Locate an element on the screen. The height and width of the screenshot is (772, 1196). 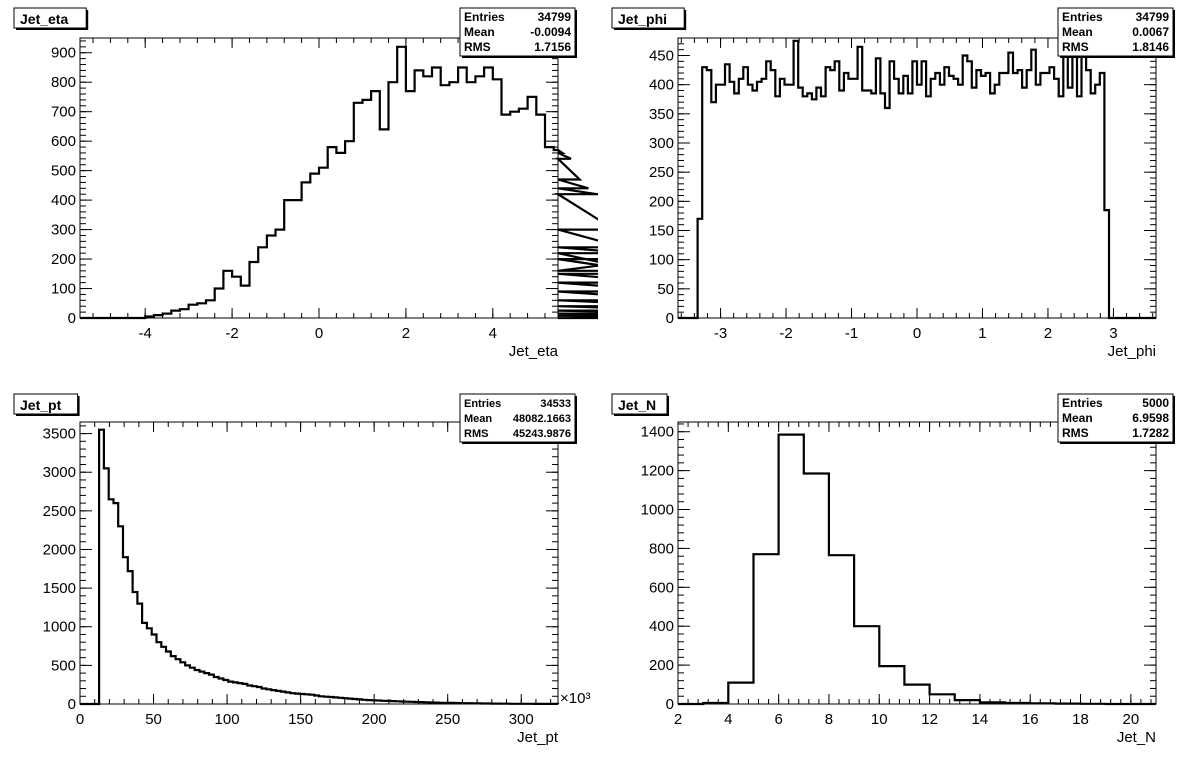
x-tick-label: 300 is located at coordinates (521, 719).